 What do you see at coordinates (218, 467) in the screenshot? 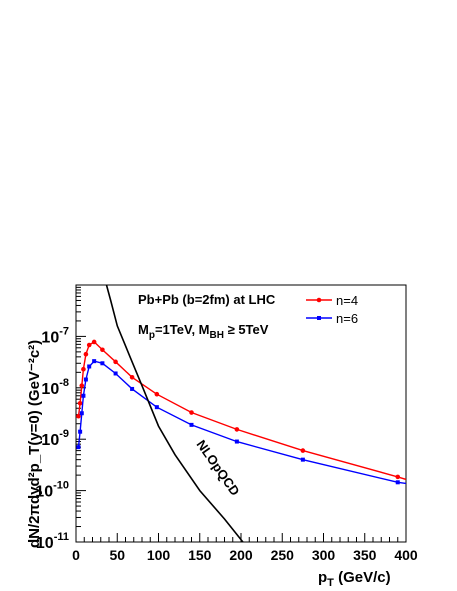
I see `nlo-curve-label: NLOpQCD` at bounding box center [218, 467].